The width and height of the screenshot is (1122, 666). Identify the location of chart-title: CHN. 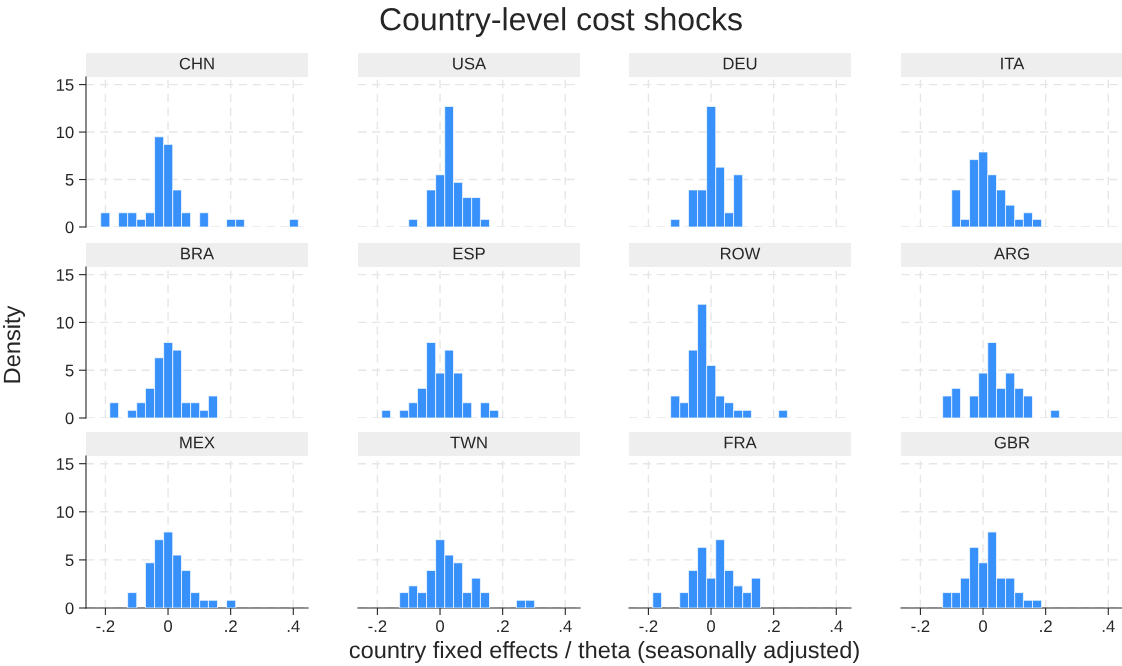
(196, 63).